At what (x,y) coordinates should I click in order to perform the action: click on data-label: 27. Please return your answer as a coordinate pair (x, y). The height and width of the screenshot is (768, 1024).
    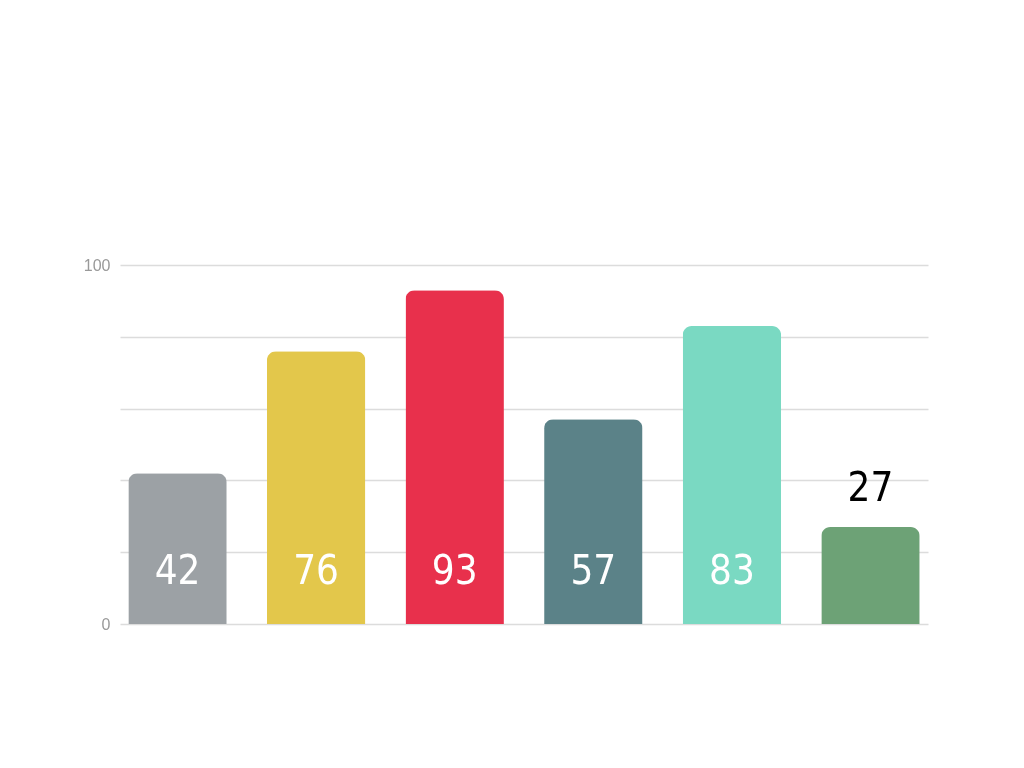
    Looking at the image, I should click on (870, 487).